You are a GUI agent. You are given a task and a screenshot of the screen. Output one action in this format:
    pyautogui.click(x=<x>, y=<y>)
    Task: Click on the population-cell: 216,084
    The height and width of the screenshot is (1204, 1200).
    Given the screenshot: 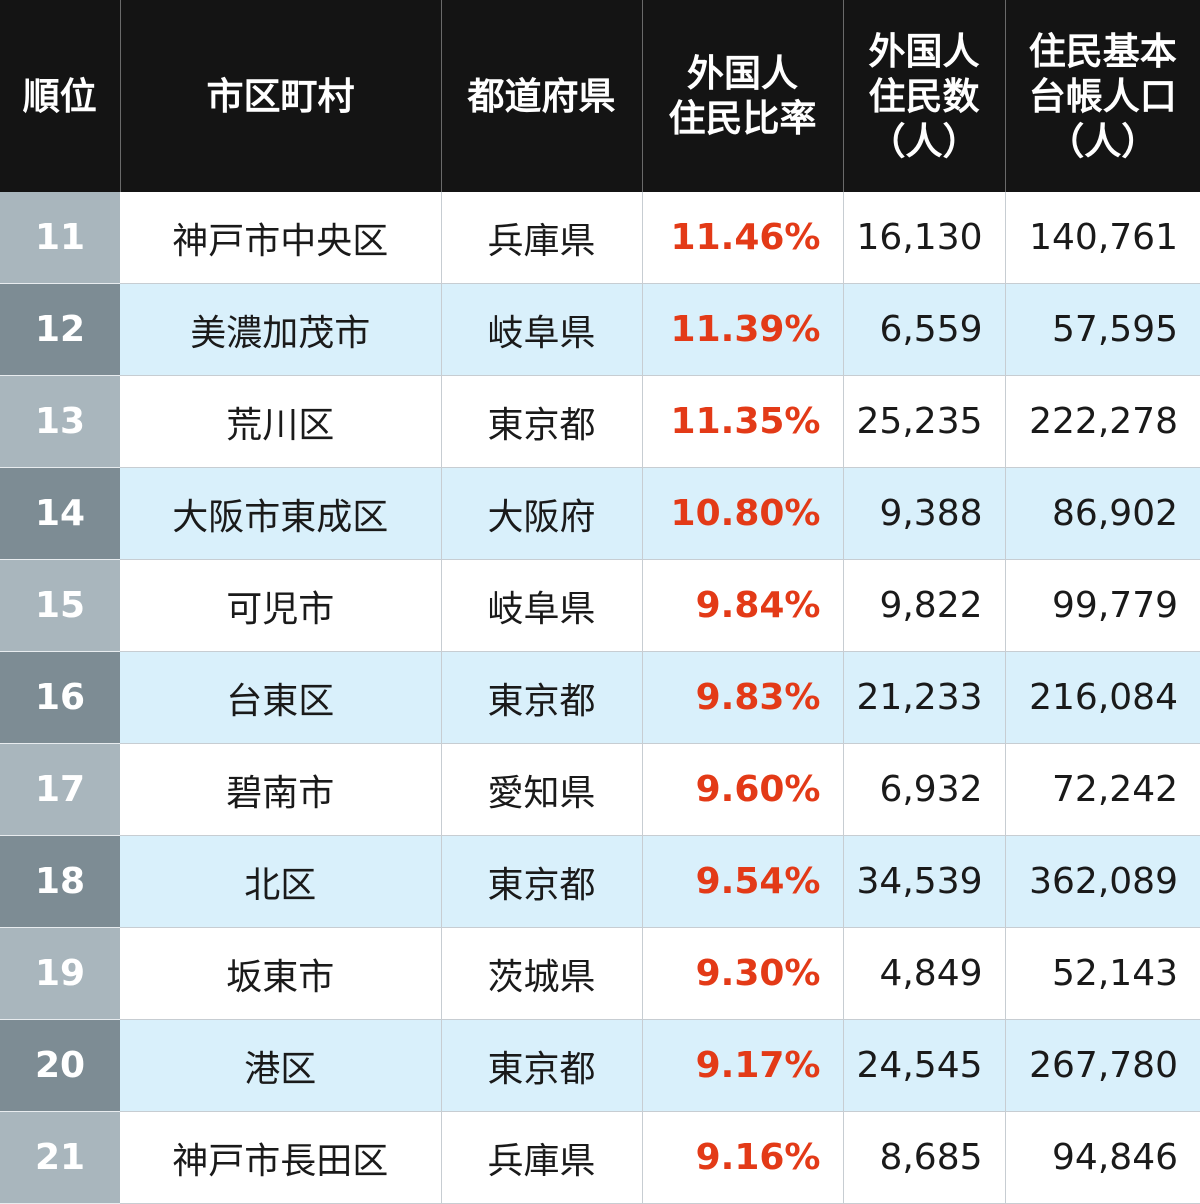 What is the action you would take?
    pyautogui.click(x=1102, y=697)
    